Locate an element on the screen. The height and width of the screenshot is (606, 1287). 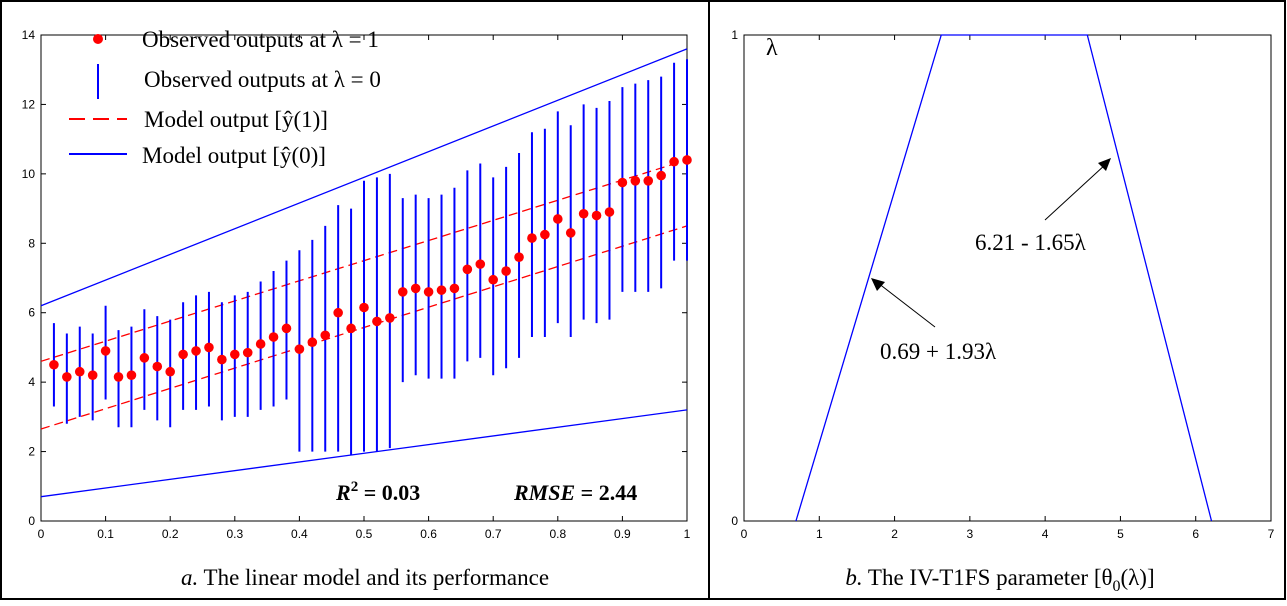
rmse-label: RMSE is located at coordinates (544, 492).